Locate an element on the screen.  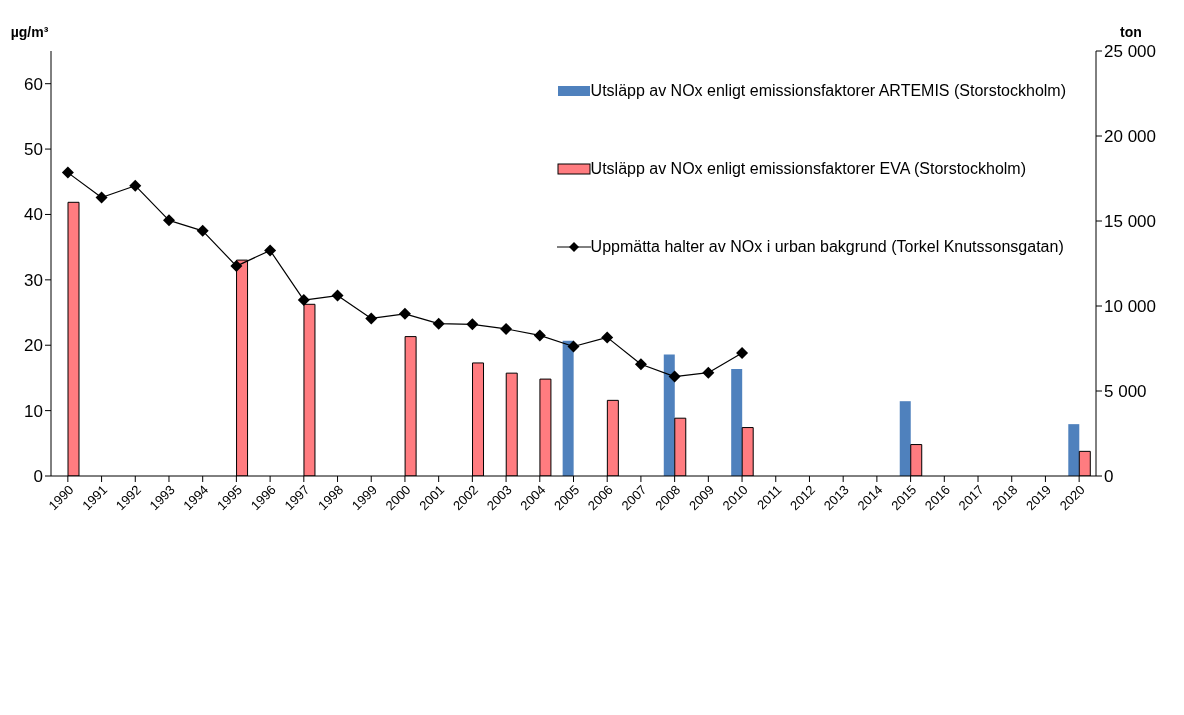
y2-axis-title: ton is located at coordinates (1131, 32).